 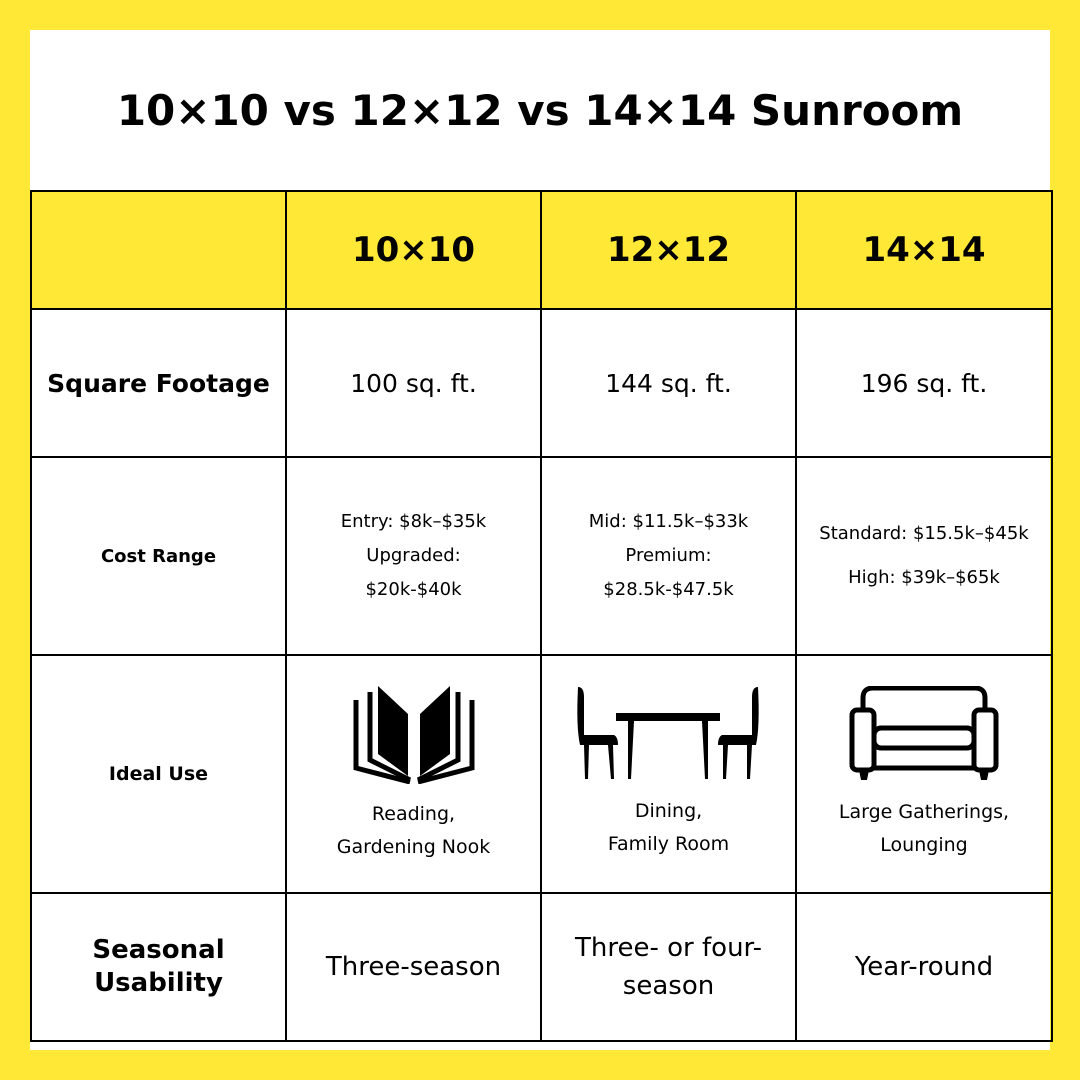 I want to click on table-cell: Year-round, so click(x=924, y=967).